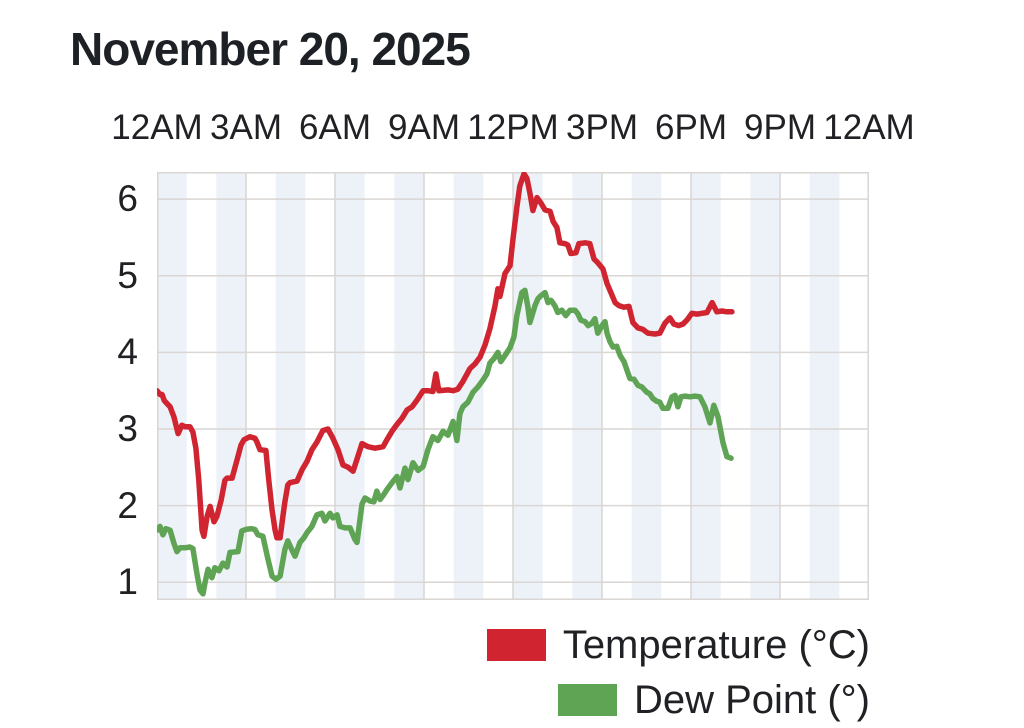  Describe the element at coordinates (751, 700) in the screenshot. I see `dew-point-legend-label: Dew Point (°)` at that location.